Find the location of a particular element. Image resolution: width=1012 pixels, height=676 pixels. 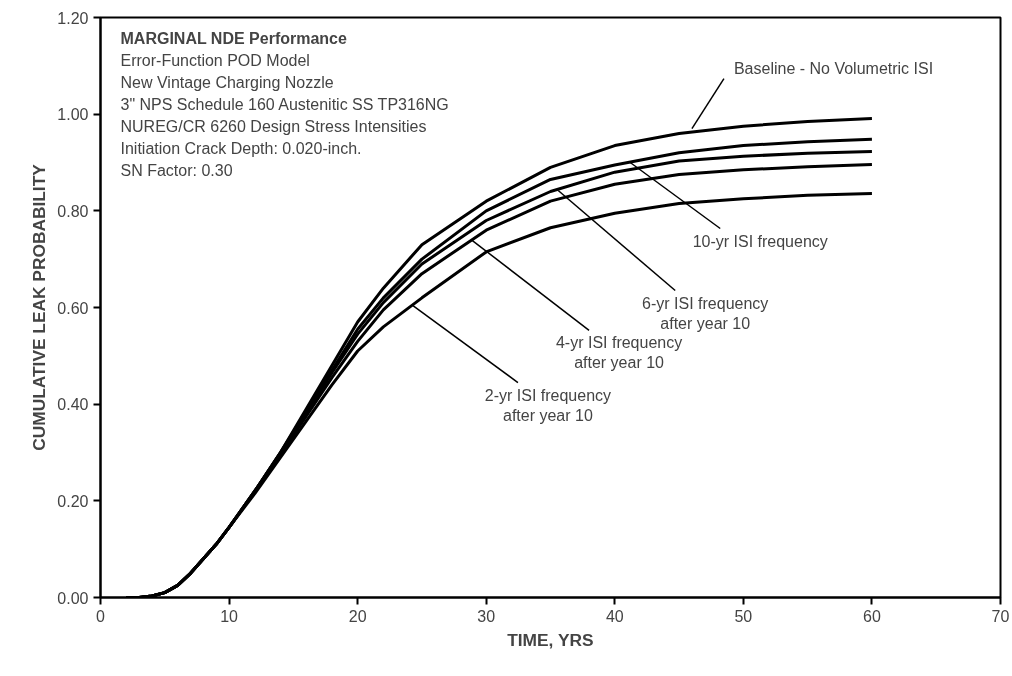

y-tick-label: 0.60 is located at coordinates (73, 308).